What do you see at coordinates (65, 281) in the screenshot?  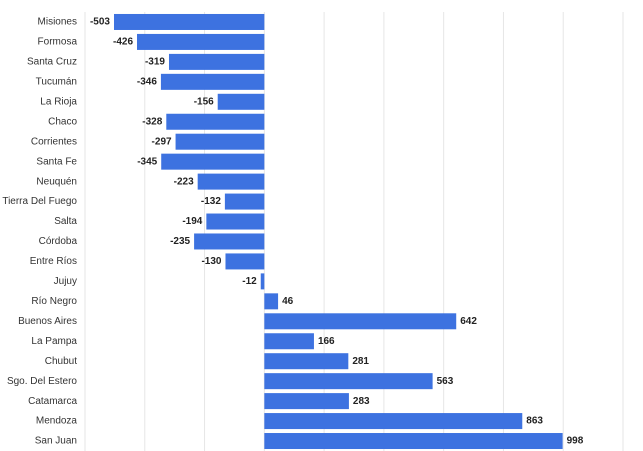 I see `y-tick-label: Jujuy` at bounding box center [65, 281].